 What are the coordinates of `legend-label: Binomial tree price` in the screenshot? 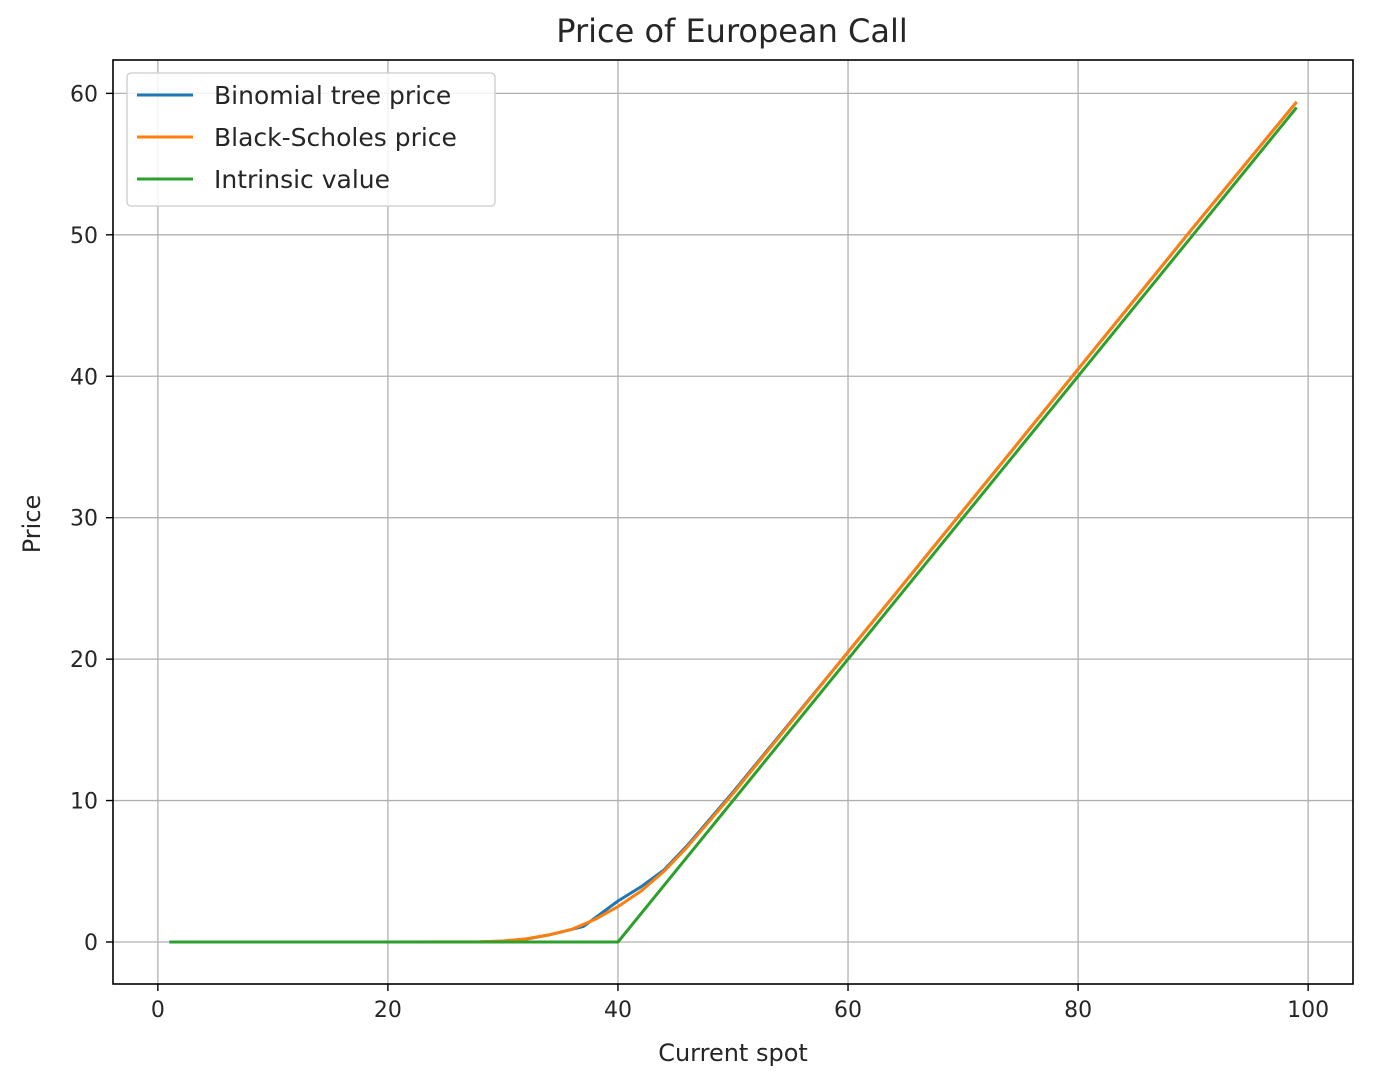 It's located at (332, 95).